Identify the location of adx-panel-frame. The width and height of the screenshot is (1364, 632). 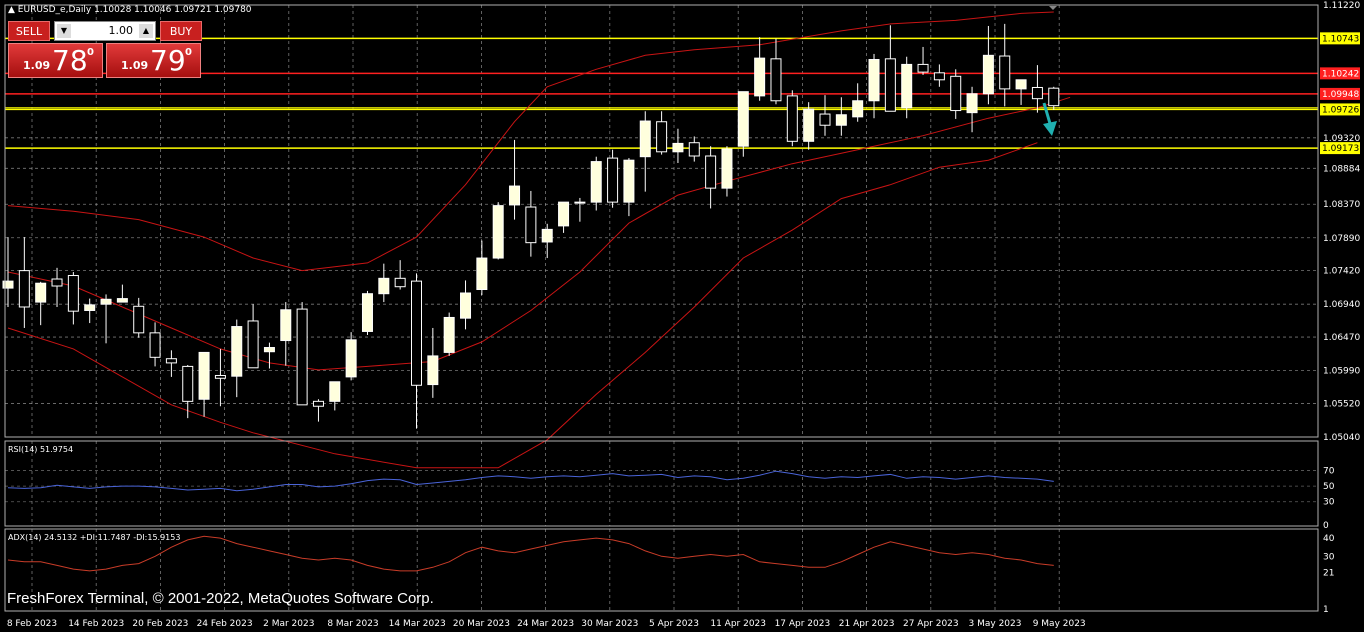
(661, 570).